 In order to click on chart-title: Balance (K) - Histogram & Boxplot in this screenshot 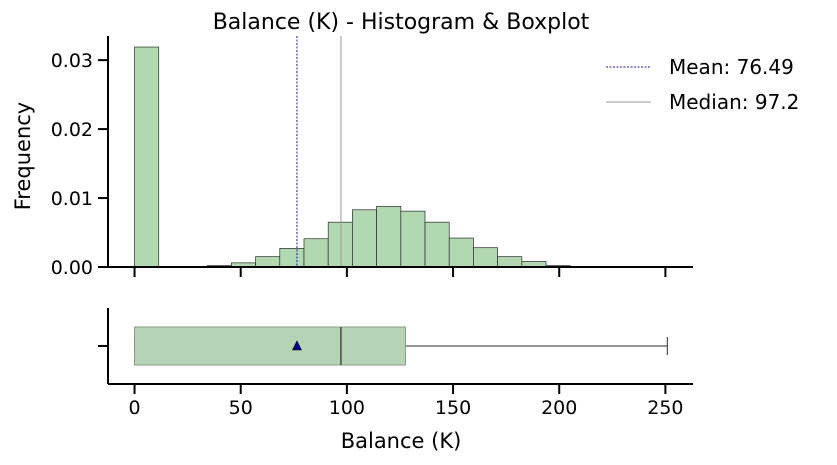, I will do `click(401, 22)`.